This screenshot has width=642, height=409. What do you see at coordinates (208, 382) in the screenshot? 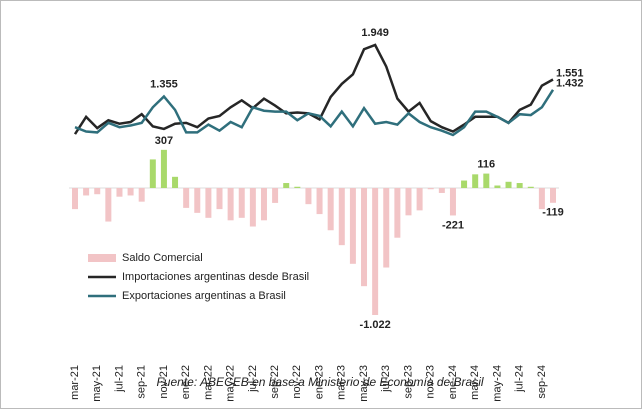
I see `x-tick-label: mar-22` at bounding box center [208, 382].